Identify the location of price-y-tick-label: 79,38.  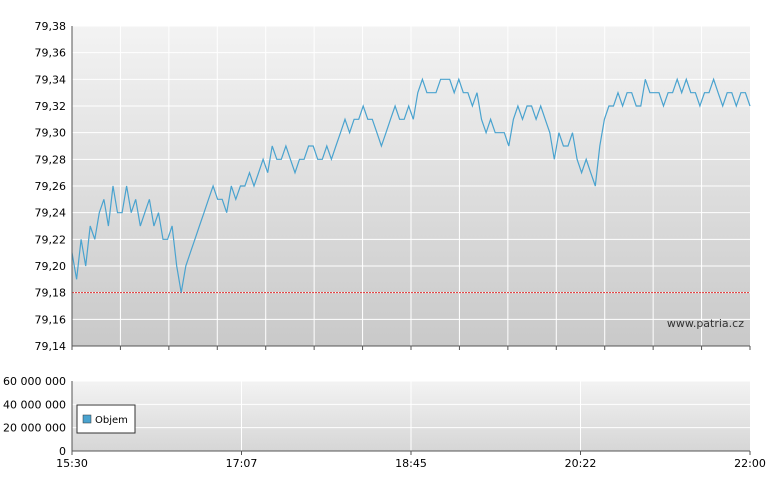
(51, 26).